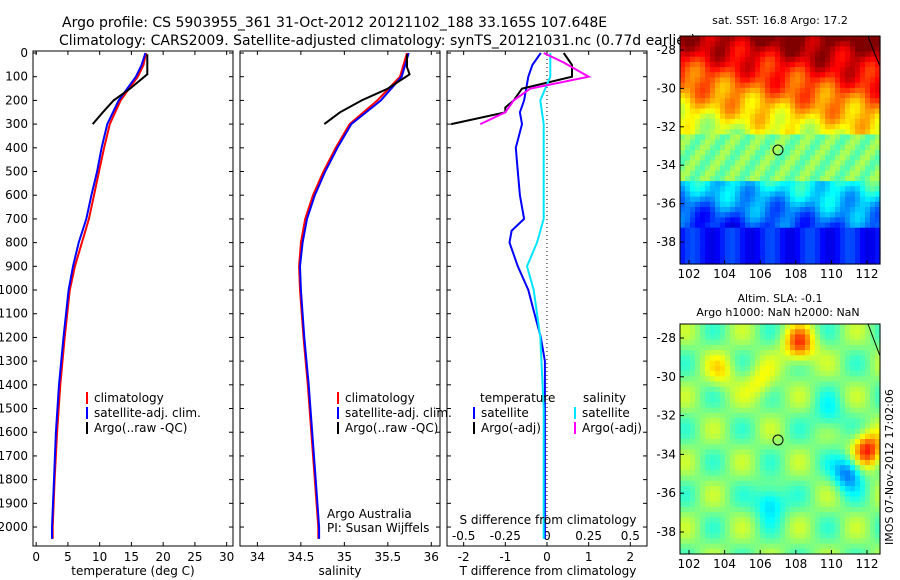 Image resolution: width=900 pixels, height=580 pixels. Describe the element at coordinates (767, 162) in the screenshot. I see `sst-map-ticks: 102 104 106 108 110 112-28-30-32-34-36-38` at that location.